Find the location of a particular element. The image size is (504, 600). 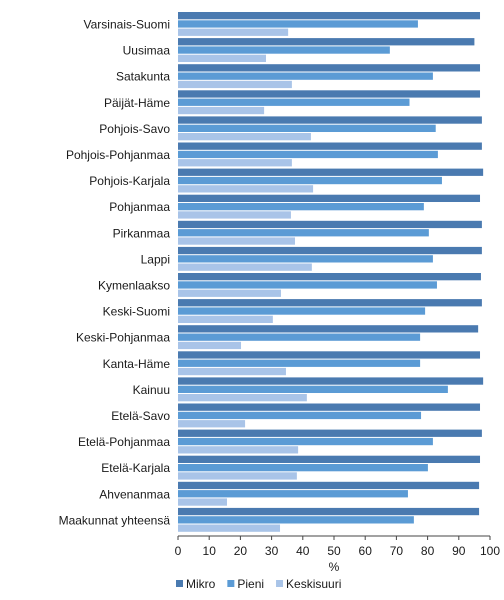

category-label: Keski-Suomi is located at coordinates (136, 312).